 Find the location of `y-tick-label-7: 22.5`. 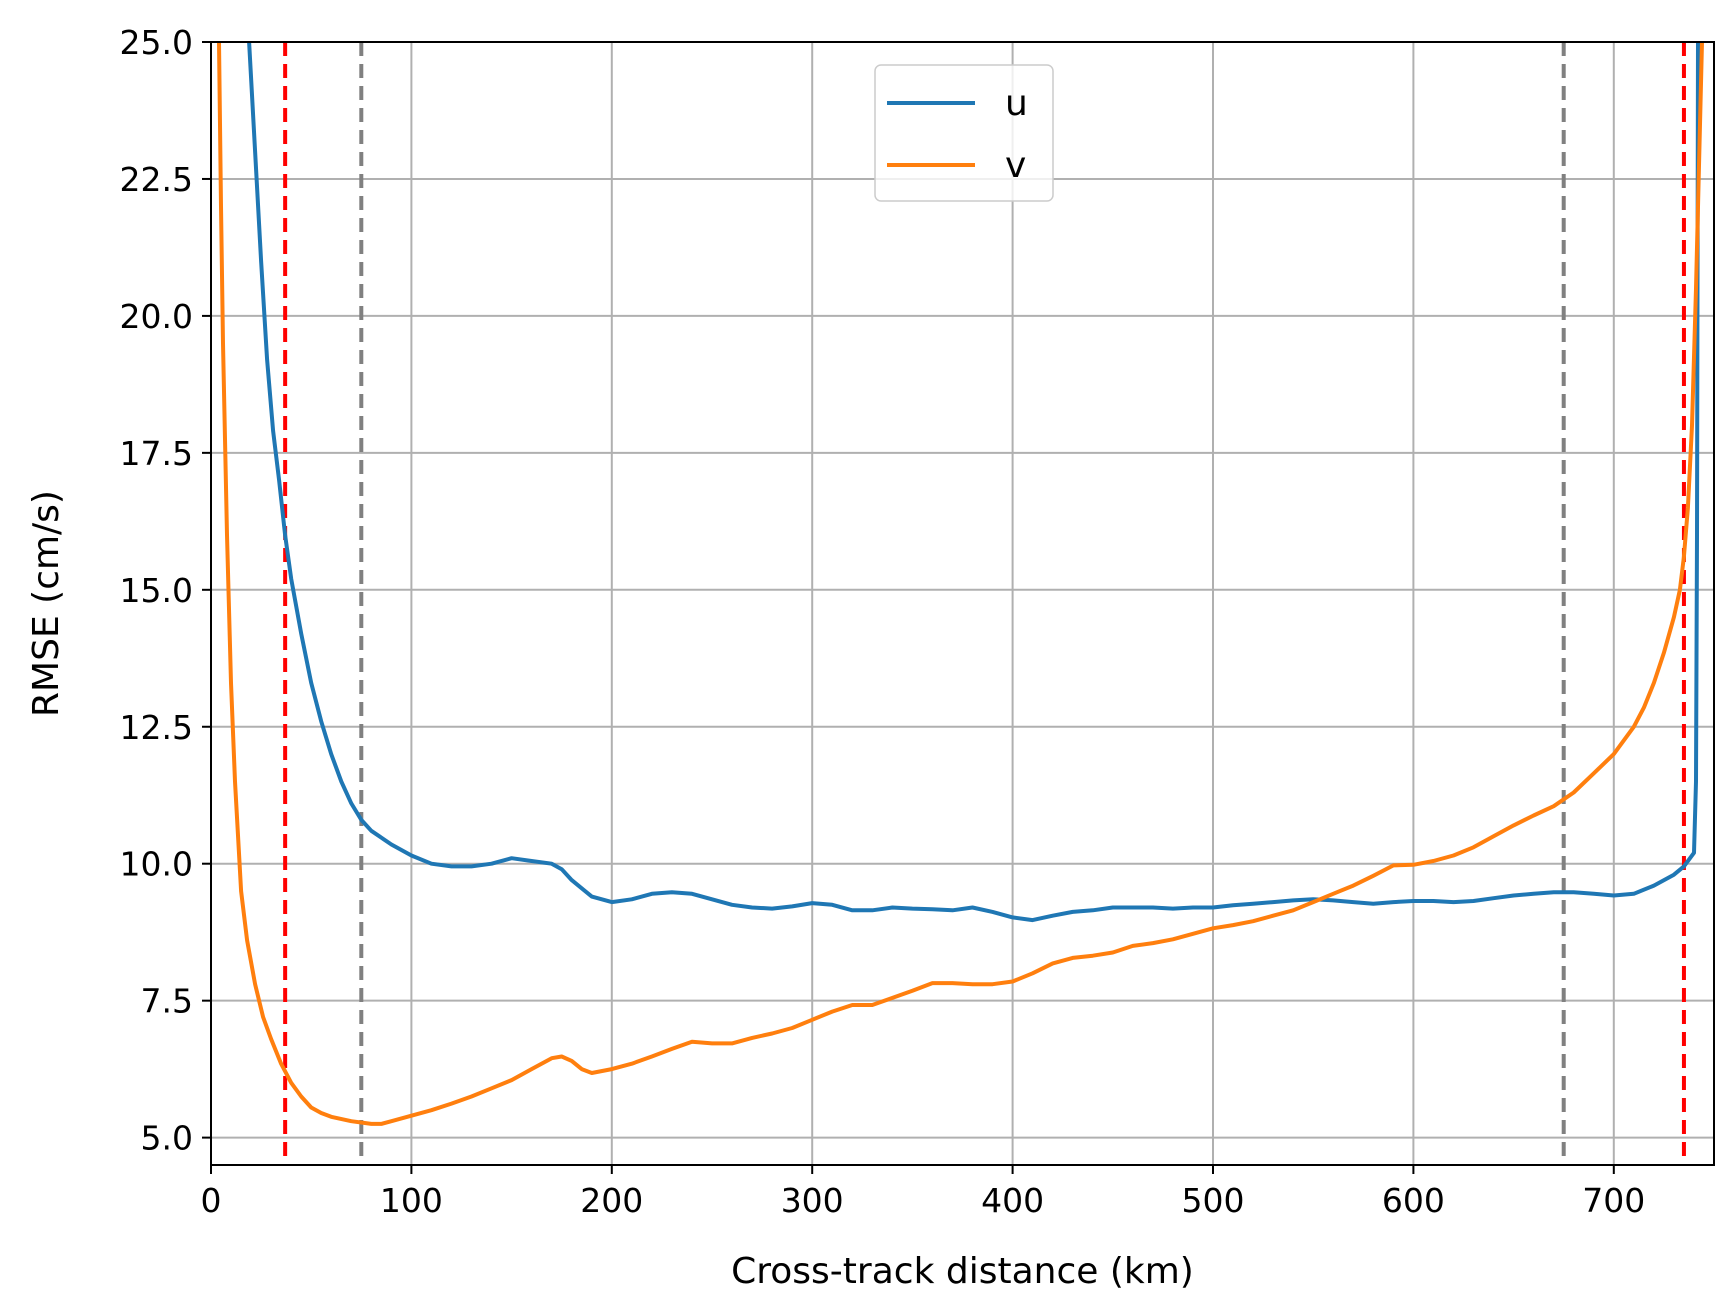

y-tick-label-7: 22.5 is located at coordinates (156, 179).